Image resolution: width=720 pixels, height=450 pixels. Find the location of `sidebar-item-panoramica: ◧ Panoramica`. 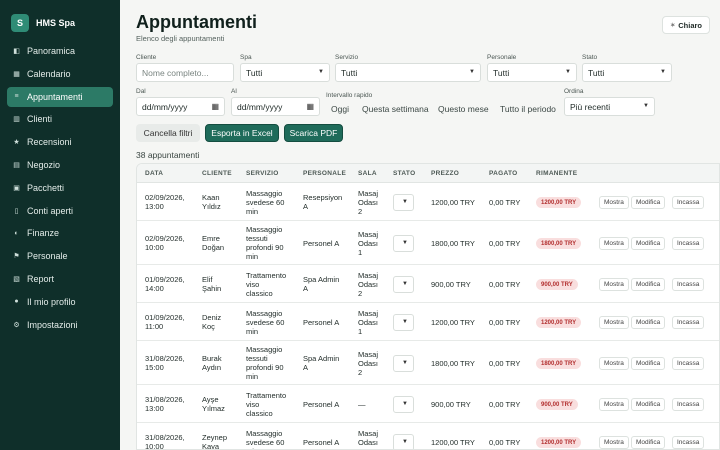

sidebar-item-panoramica: ◧ Panoramica is located at coordinates (60, 51).